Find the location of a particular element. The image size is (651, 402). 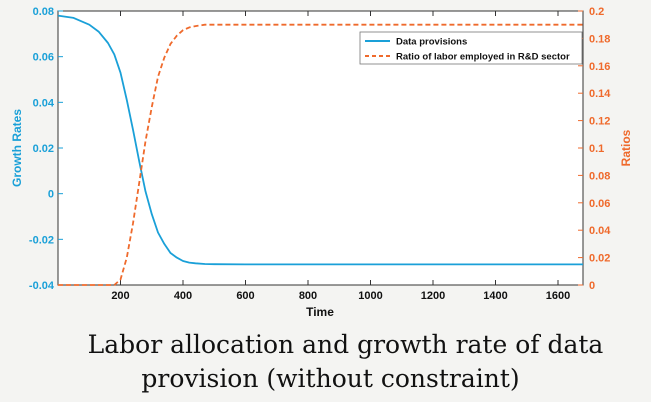

right-tick-label: 0.04 is located at coordinates (600, 231).